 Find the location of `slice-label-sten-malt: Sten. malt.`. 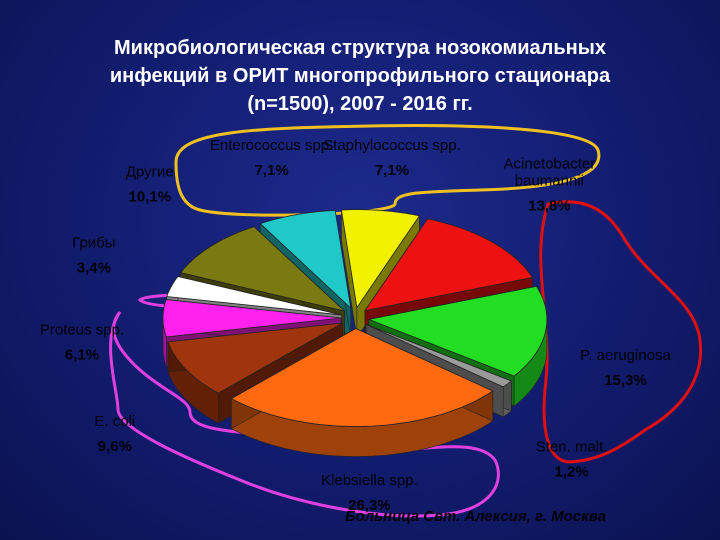

slice-label-sten-malt: Sten. malt. is located at coordinates (572, 446).